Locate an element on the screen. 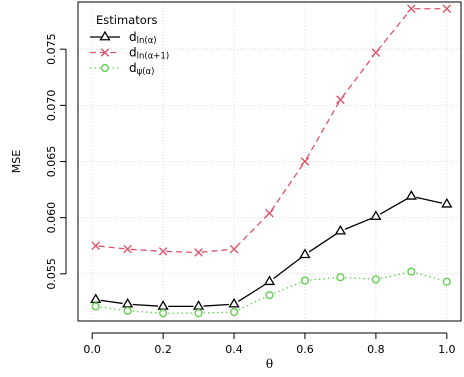 The height and width of the screenshot is (377, 464). legend-entry-label: dln(α) is located at coordinates (143, 38).